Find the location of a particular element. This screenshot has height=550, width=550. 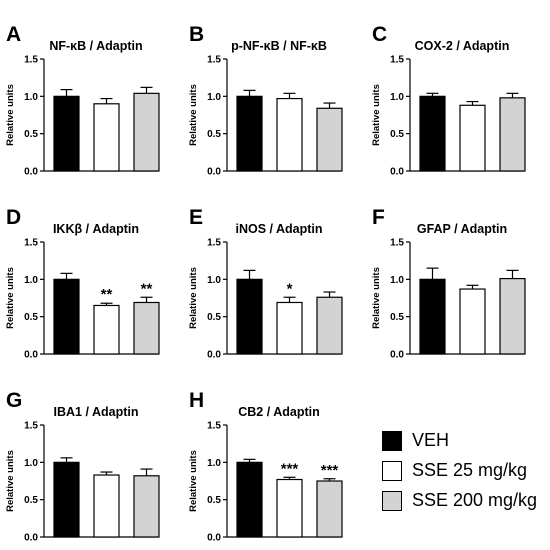

y-axis-label-g: Relative units is located at coordinates (10, 481).